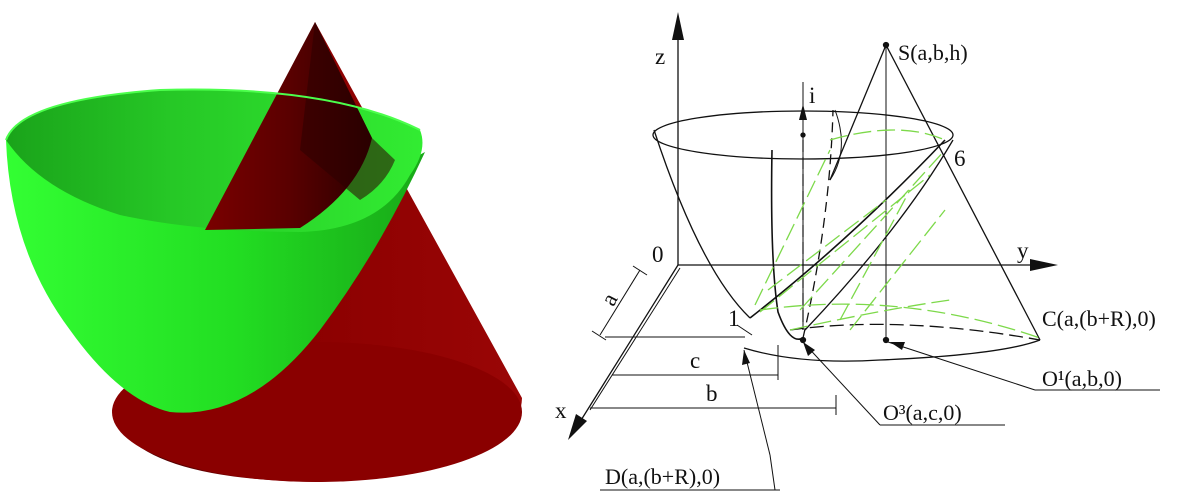  What do you see at coordinates (835, 145) in the screenshot?
I see `intersection-curve-inner` at bounding box center [835, 145].